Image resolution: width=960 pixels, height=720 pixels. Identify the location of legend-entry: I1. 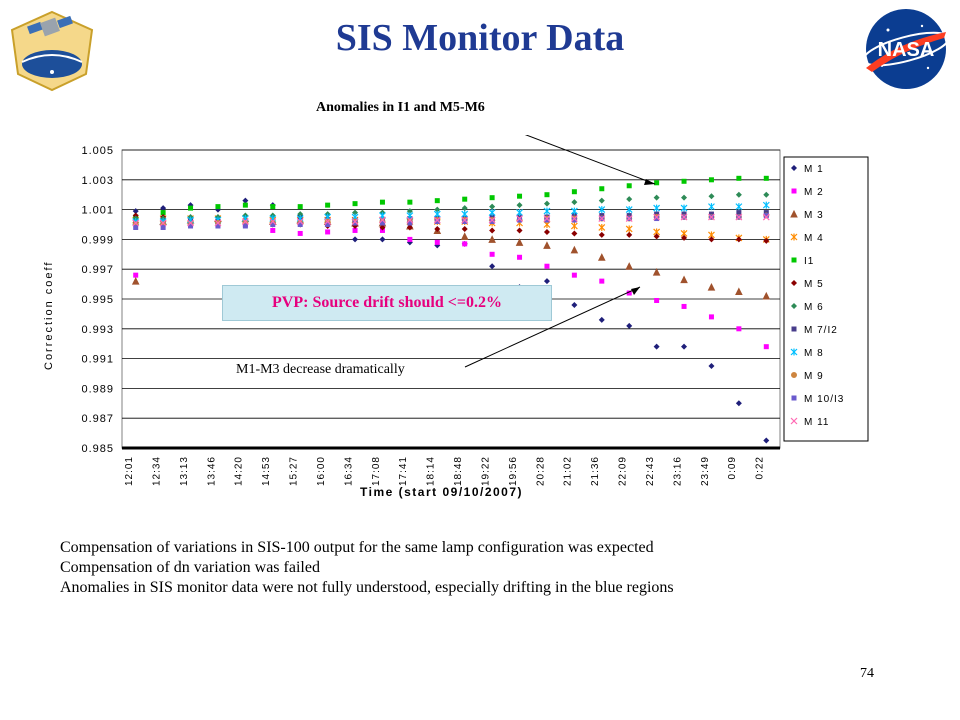
(809, 261).